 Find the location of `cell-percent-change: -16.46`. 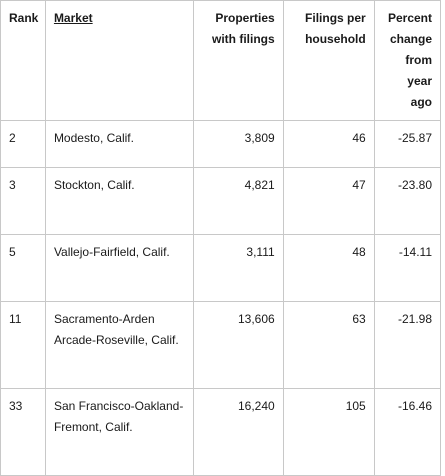

cell-percent-change: -16.46 is located at coordinates (407, 432).